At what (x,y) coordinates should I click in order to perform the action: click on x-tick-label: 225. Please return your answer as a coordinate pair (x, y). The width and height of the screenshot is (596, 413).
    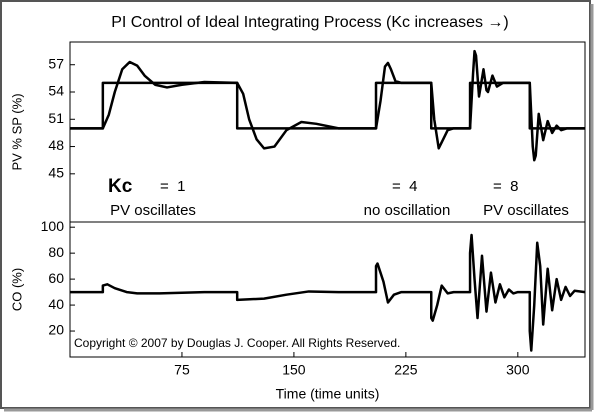
    Looking at the image, I should click on (406, 370).